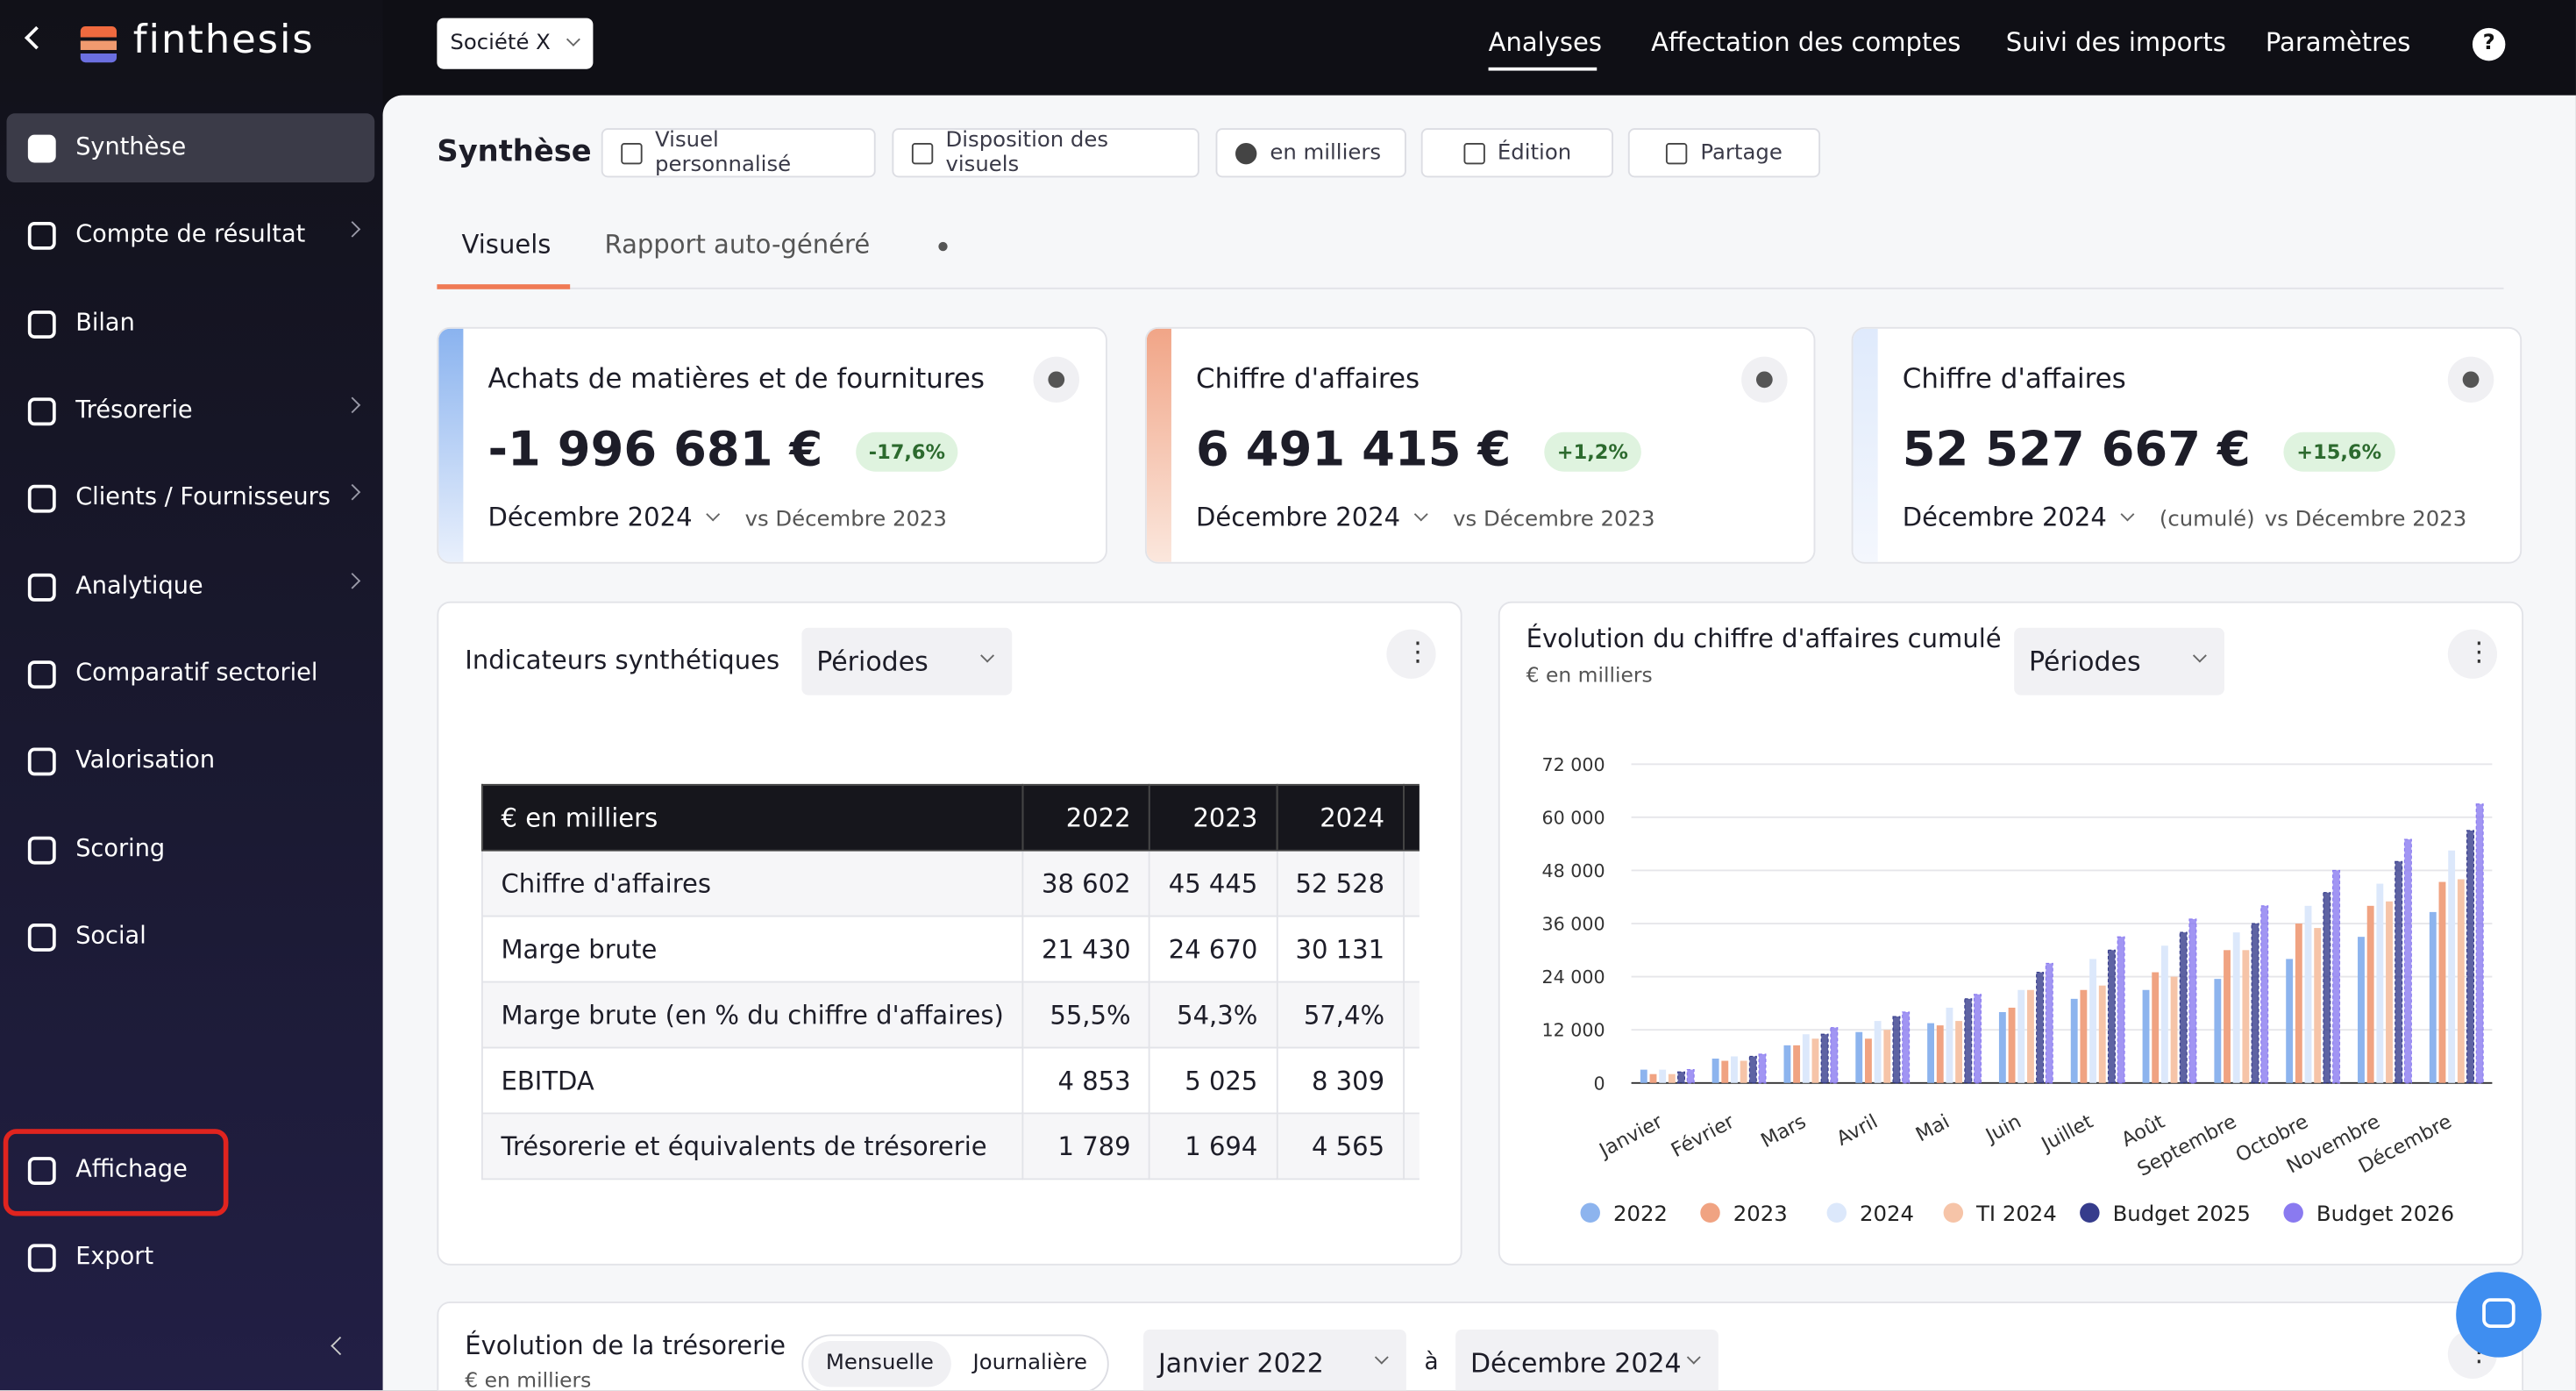 The image size is (2576, 1391). I want to click on nav-item: Trésorerie, so click(190, 411).